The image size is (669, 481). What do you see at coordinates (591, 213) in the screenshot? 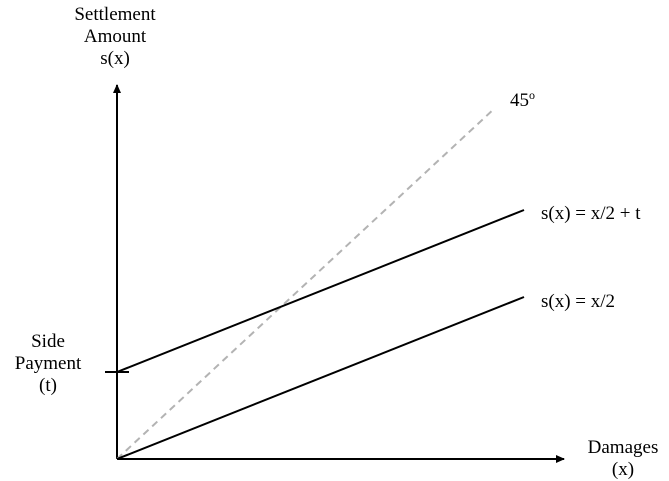
I see `series-label-upper: s(x) = x/2 + t` at bounding box center [591, 213].